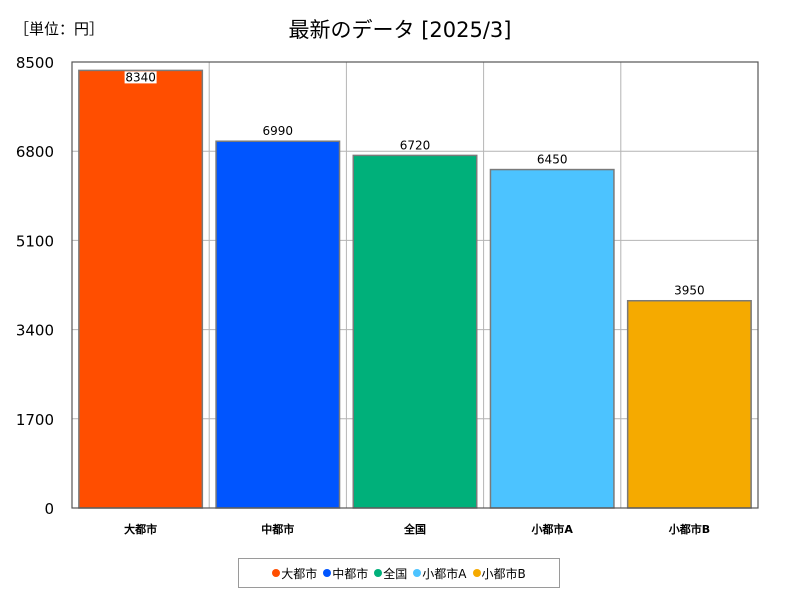 The image size is (800, 600). I want to click on legend-item: 小都市A, so click(440, 573).